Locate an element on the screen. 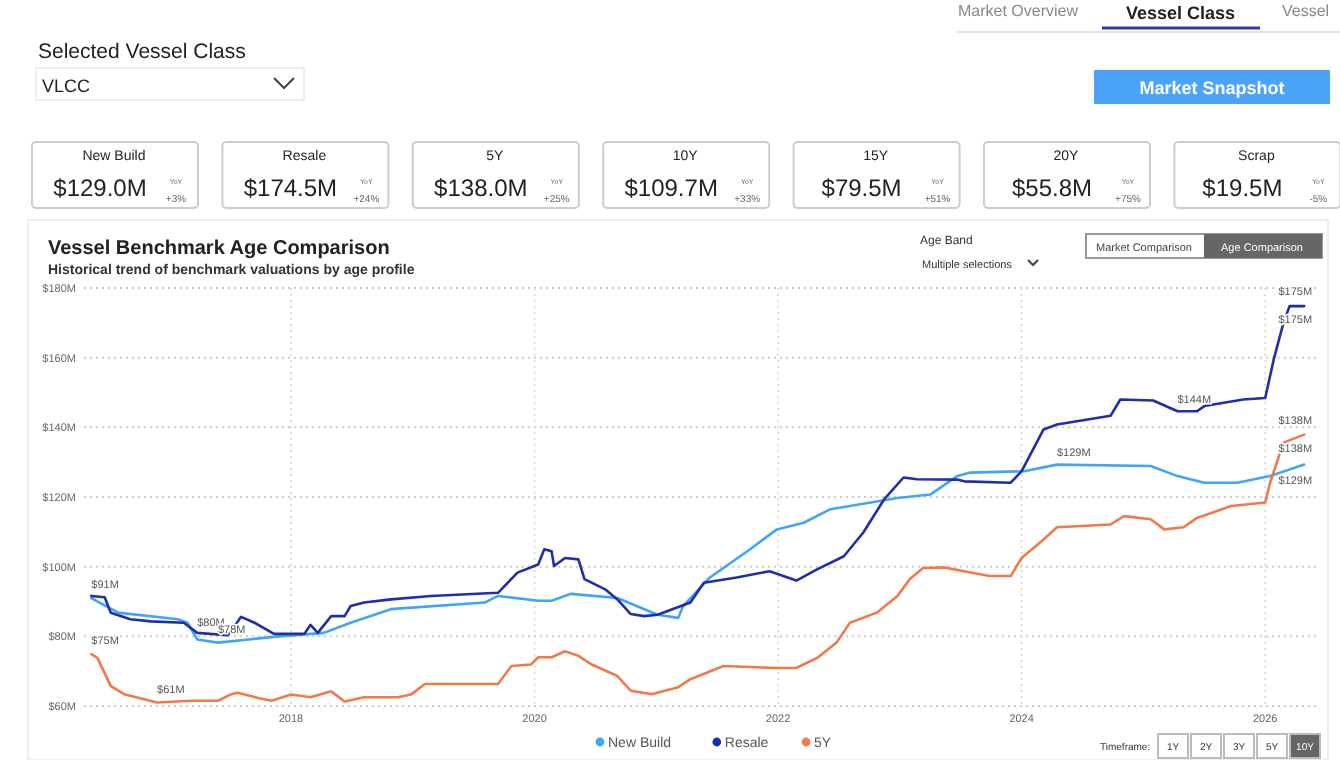 Image resolution: width=1340 pixels, height=760 pixels. text: Vessel is located at coordinates (1306, 11).